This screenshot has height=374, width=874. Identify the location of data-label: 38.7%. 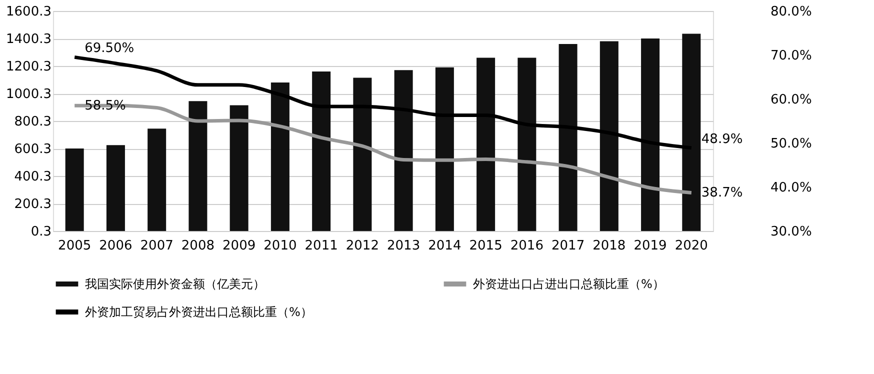
(722, 193).